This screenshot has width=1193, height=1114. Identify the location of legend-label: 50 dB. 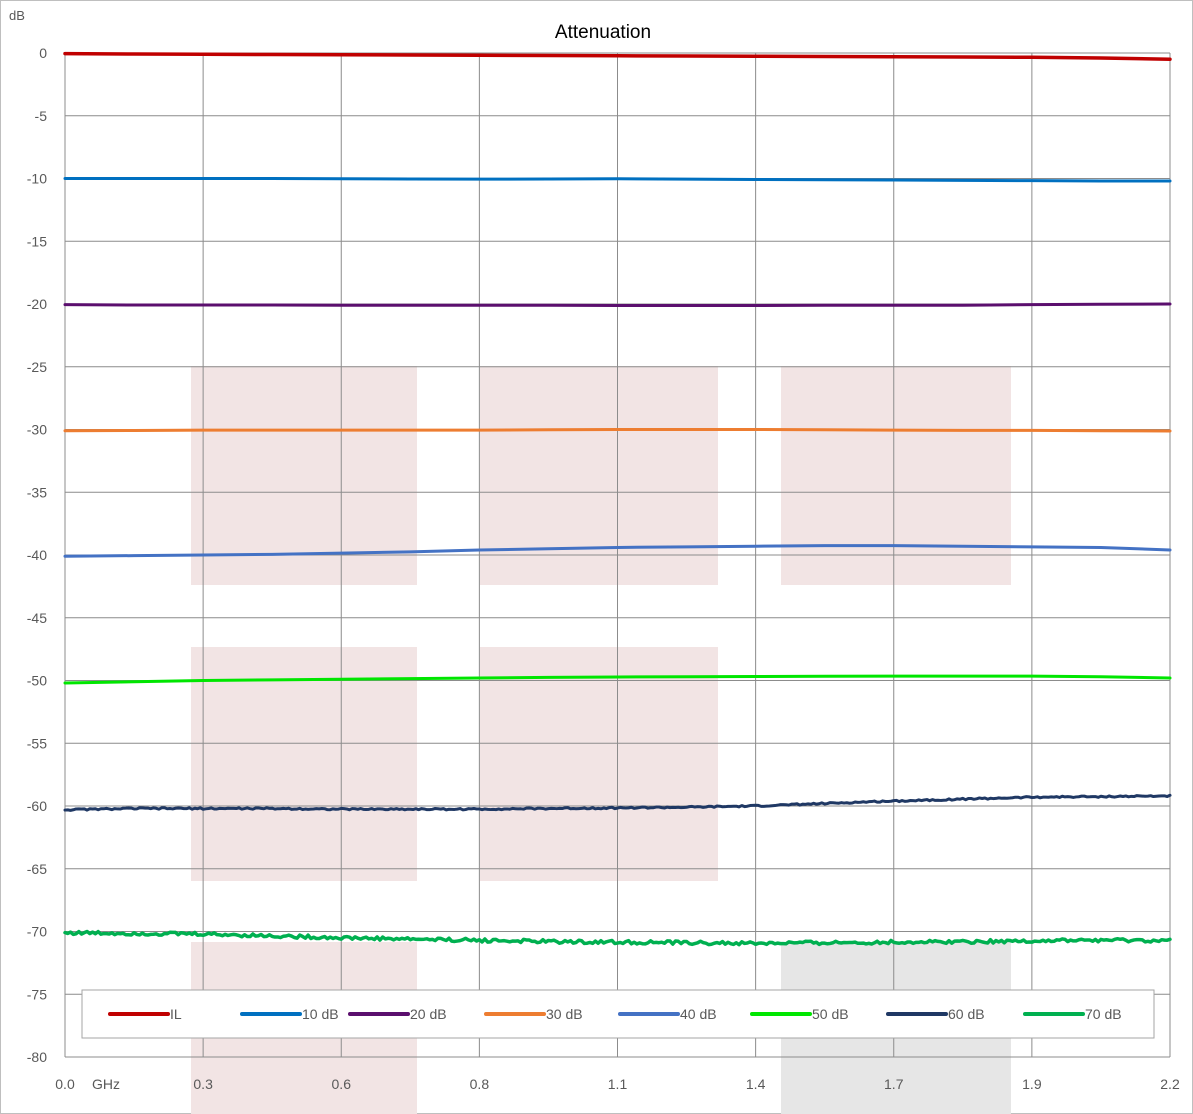
(830, 1014).